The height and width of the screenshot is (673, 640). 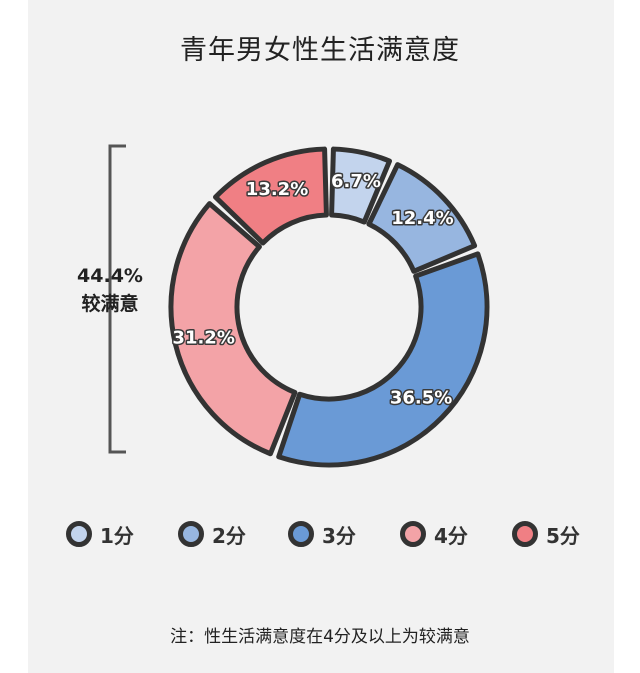 I want to click on chart-title: 青年男女性生活满意度, so click(x=320, y=50).